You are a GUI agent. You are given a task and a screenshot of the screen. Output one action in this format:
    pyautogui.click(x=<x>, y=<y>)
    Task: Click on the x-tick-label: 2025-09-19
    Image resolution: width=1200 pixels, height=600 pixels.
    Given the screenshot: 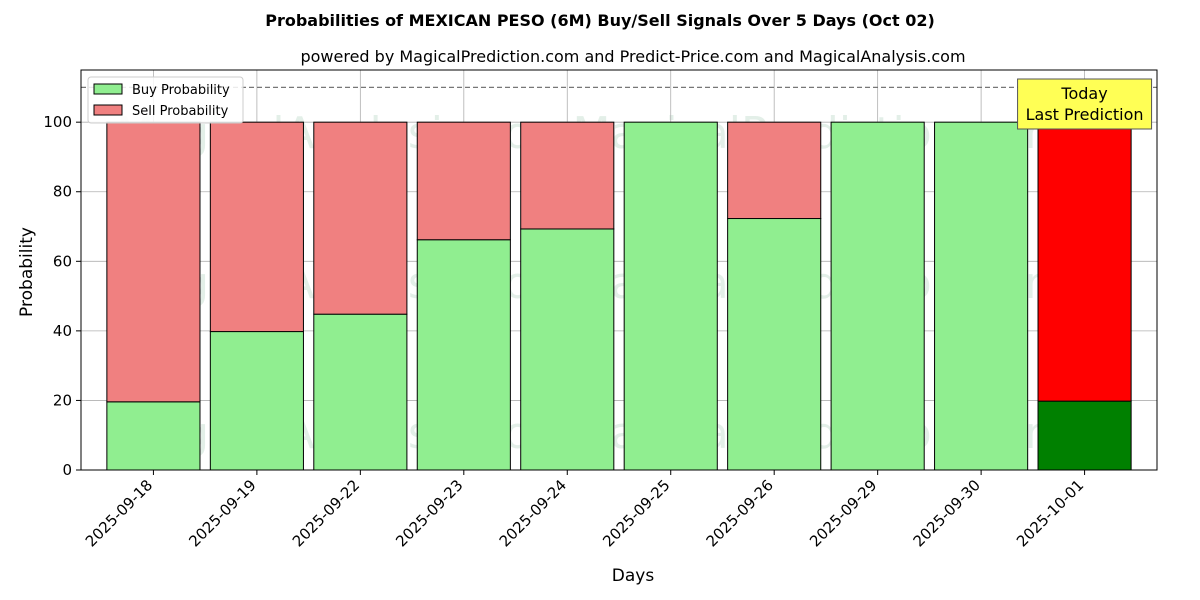 What is the action you would take?
    pyautogui.click(x=222, y=513)
    